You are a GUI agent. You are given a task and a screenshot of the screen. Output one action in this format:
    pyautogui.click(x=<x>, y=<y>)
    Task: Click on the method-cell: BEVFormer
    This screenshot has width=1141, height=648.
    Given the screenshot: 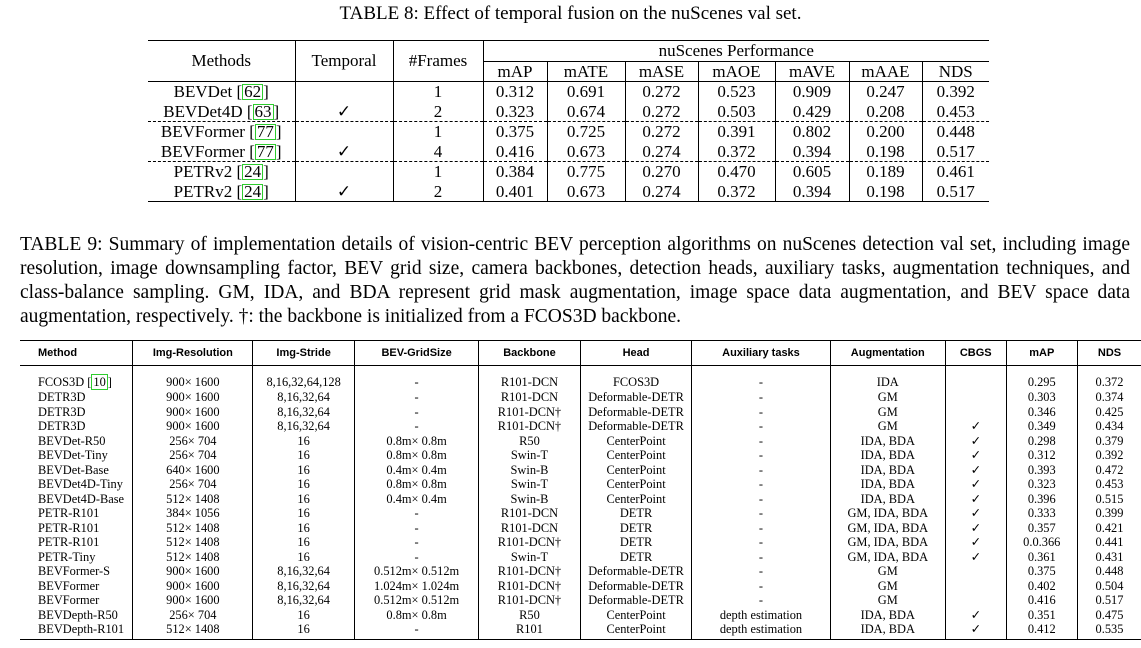 What is the action you would take?
    pyautogui.click(x=77, y=585)
    